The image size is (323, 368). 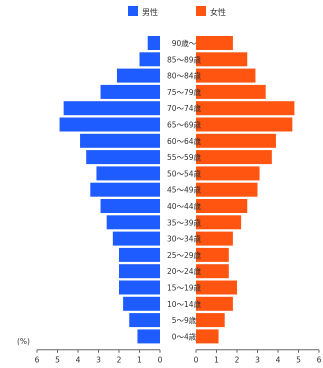 I want to click on x-axes: 6 6 5 5 4 4 3 3 2 2 1 1 0 0, so click(x=178, y=357).